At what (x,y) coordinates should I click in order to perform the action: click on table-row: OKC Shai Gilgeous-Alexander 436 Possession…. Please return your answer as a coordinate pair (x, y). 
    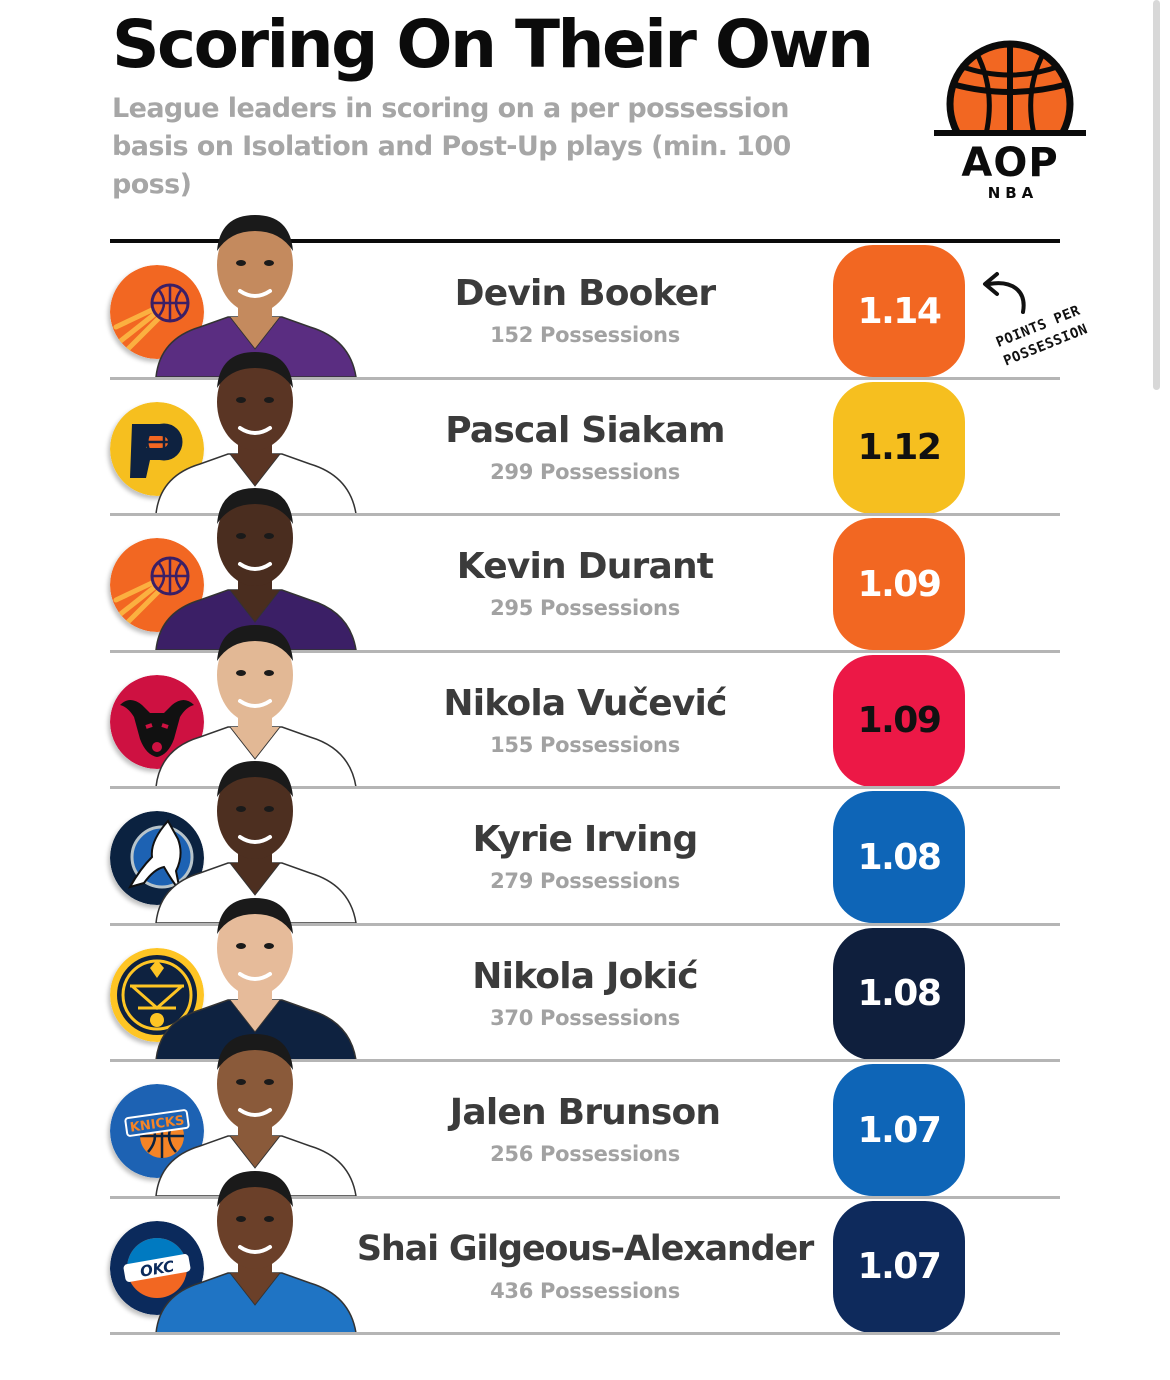
    Looking at the image, I should click on (585, 1252).